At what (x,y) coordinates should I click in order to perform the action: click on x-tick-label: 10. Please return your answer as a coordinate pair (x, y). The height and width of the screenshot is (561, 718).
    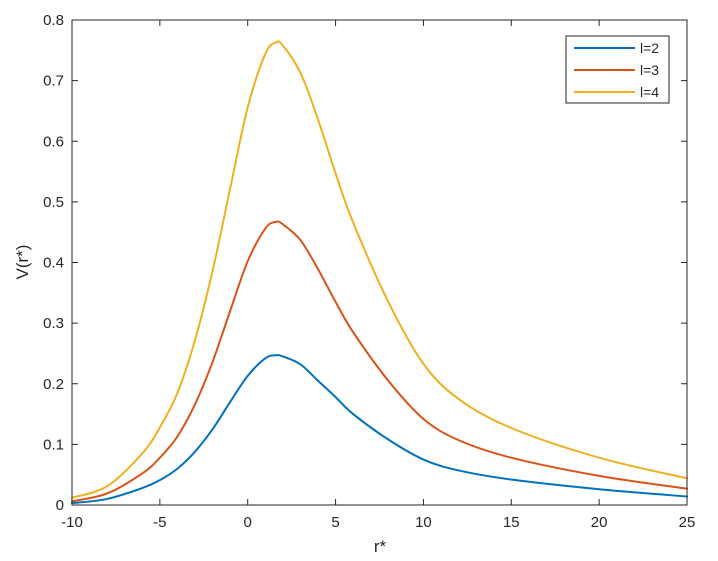
    Looking at the image, I should click on (423, 522).